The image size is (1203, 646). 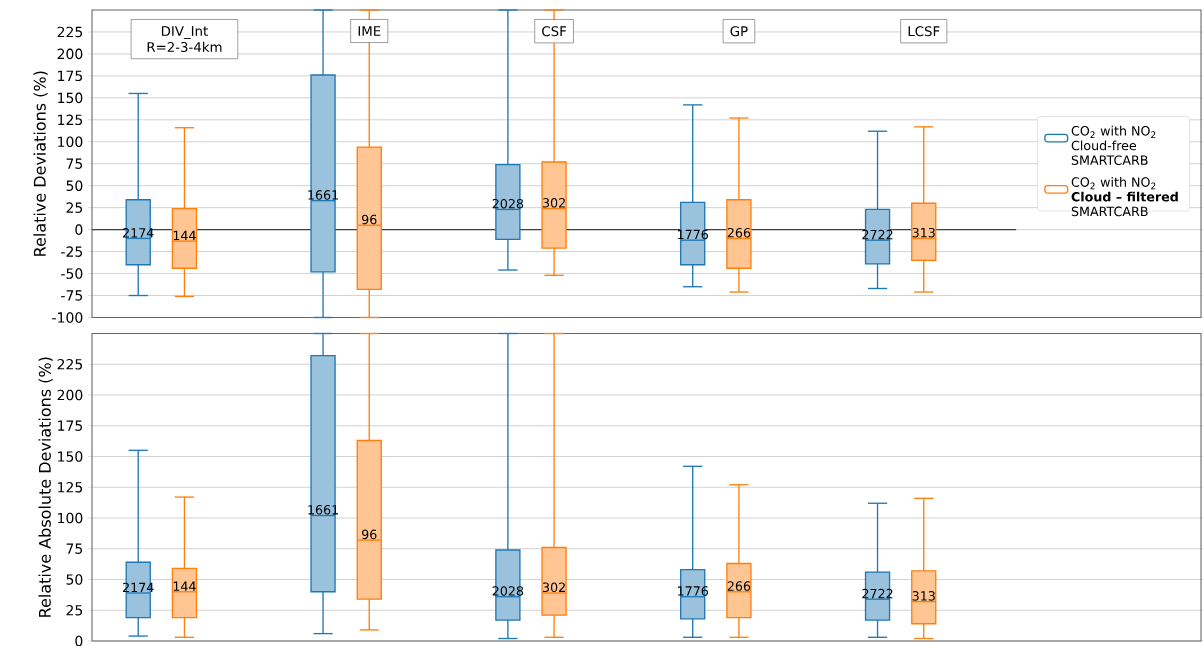 I want to click on category-label: LCSF, so click(x=924, y=31).